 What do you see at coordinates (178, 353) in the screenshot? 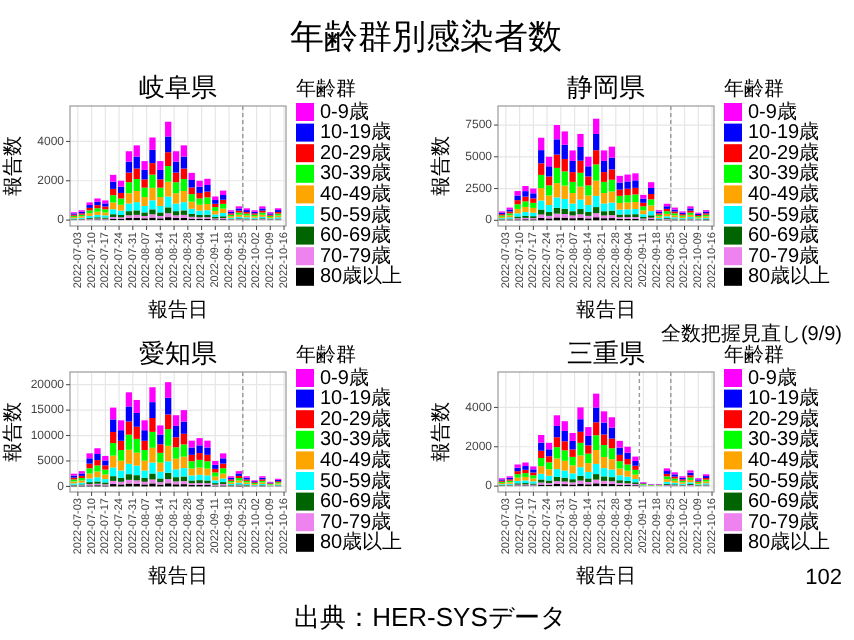
I see `chart-title: 愛知県` at bounding box center [178, 353].